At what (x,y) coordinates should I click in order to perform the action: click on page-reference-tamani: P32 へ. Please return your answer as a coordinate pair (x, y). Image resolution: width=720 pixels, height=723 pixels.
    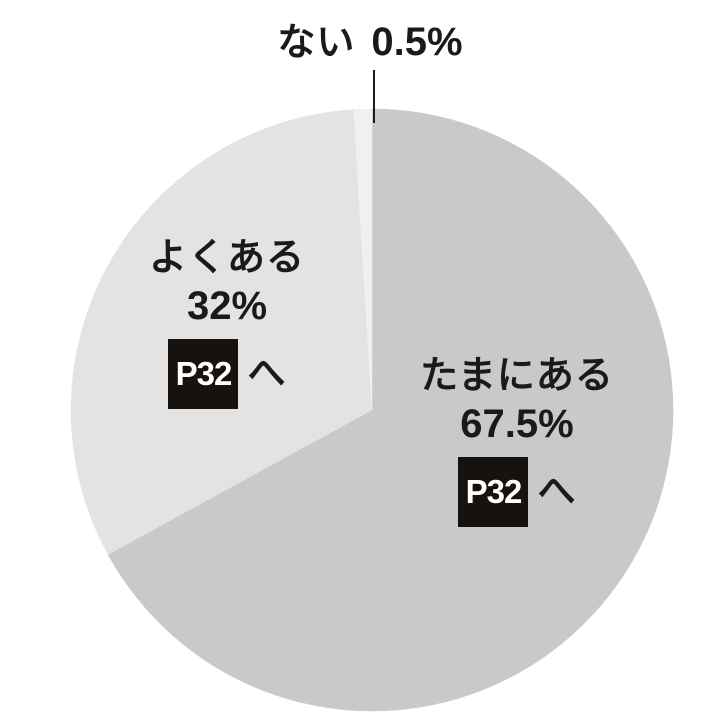
    Looking at the image, I should click on (517, 492).